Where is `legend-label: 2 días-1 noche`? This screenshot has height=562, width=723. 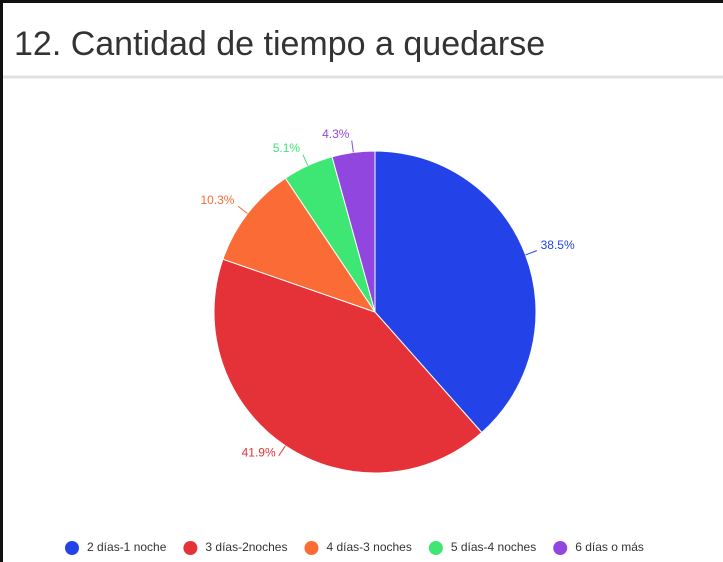
legend-label: 2 días-1 noche is located at coordinates (127, 547).